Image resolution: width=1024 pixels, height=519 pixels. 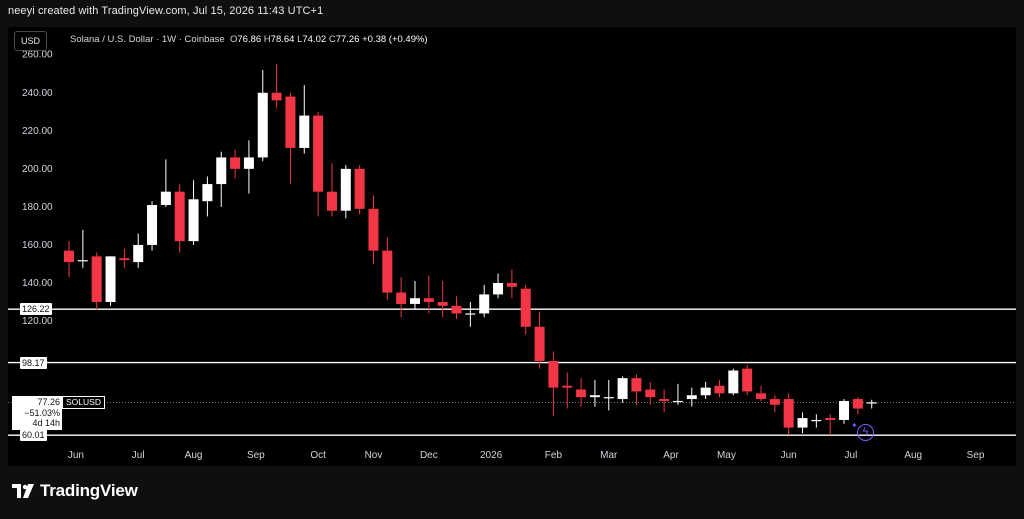 What do you see at coordinates (33, 435) in the screenshot?
I see `level-price-tag: 60.01` at bounding box center [33, 435].